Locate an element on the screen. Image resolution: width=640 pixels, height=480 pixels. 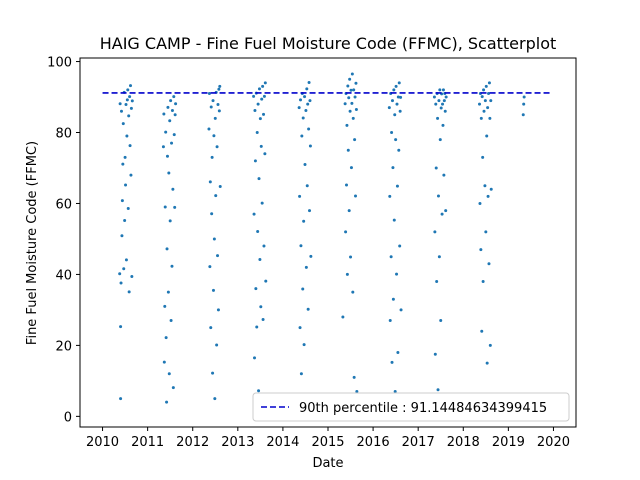
y-tick-label: 20 is located at coordinates (63, 346).